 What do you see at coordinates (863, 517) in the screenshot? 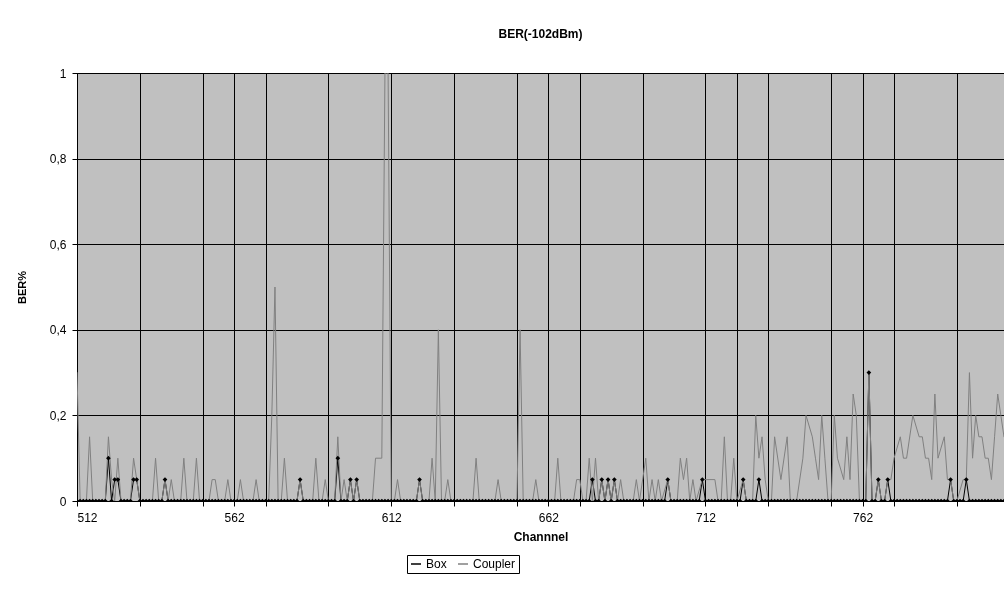
I see `x-tick-label: 762` at bounding box center [863, 517].